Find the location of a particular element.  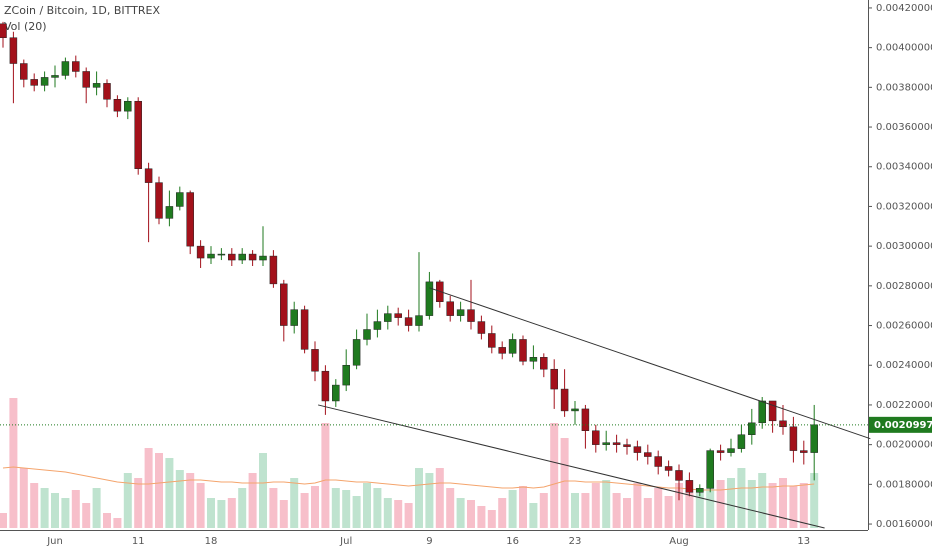

y-tick-label: 0.00200000 is located at coordinates (904, 445).